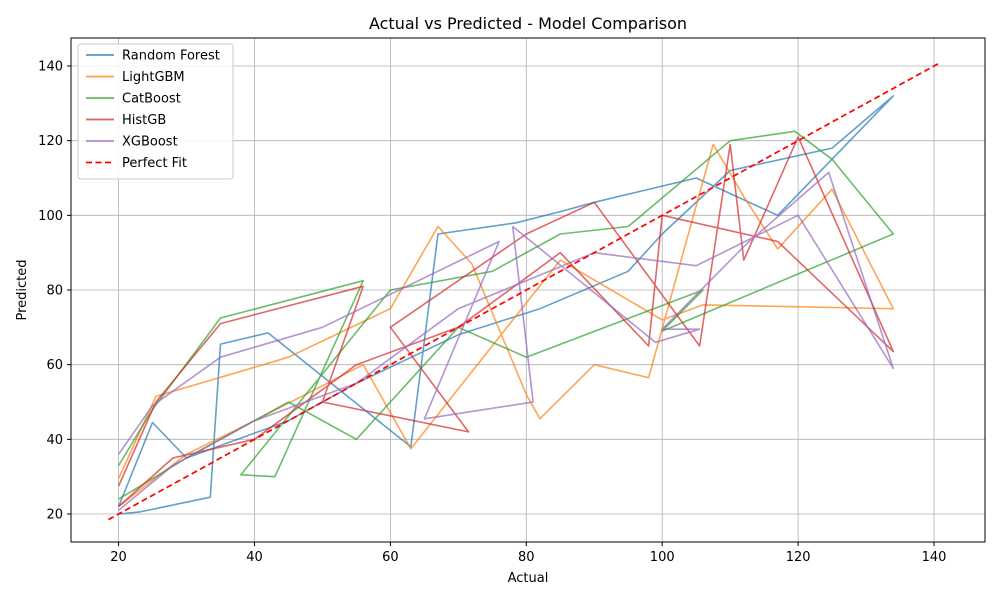  What do you see at coordinates (254, 557) in the screenshot?
I see `x-tick-label: 40` at bounding box center [254, 557].